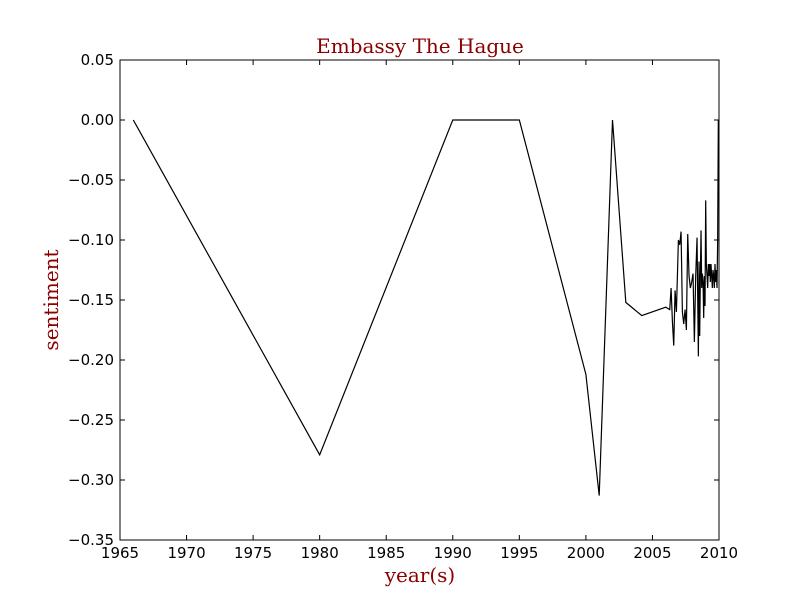 The height and width of the screenshot is (600, 800). What do you see at coordinates (420, 46) in the screenshot?
I see `chart-title: Embassy The Hague` at bounding box center [420, 46].